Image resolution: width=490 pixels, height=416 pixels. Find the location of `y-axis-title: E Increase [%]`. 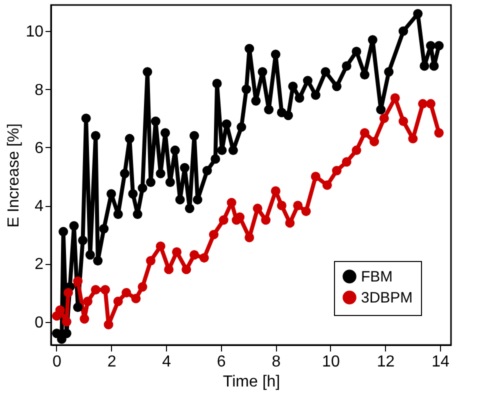

y-axis-title: E Increase [%] is located at coordinates (14, 175).